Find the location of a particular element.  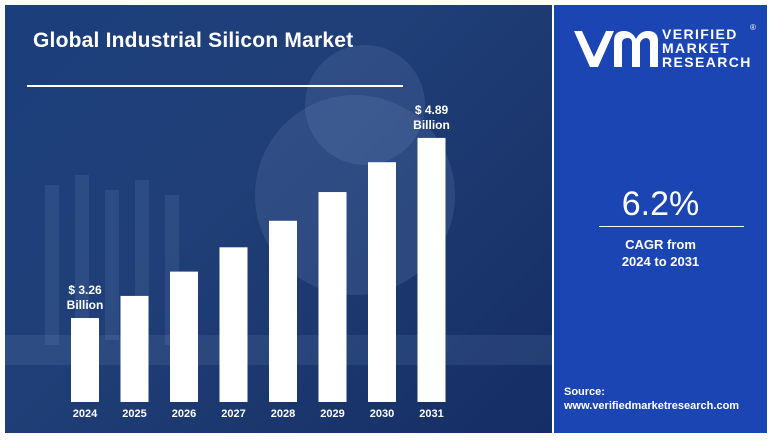

bar-2026 is located at coordinates (184, 336).